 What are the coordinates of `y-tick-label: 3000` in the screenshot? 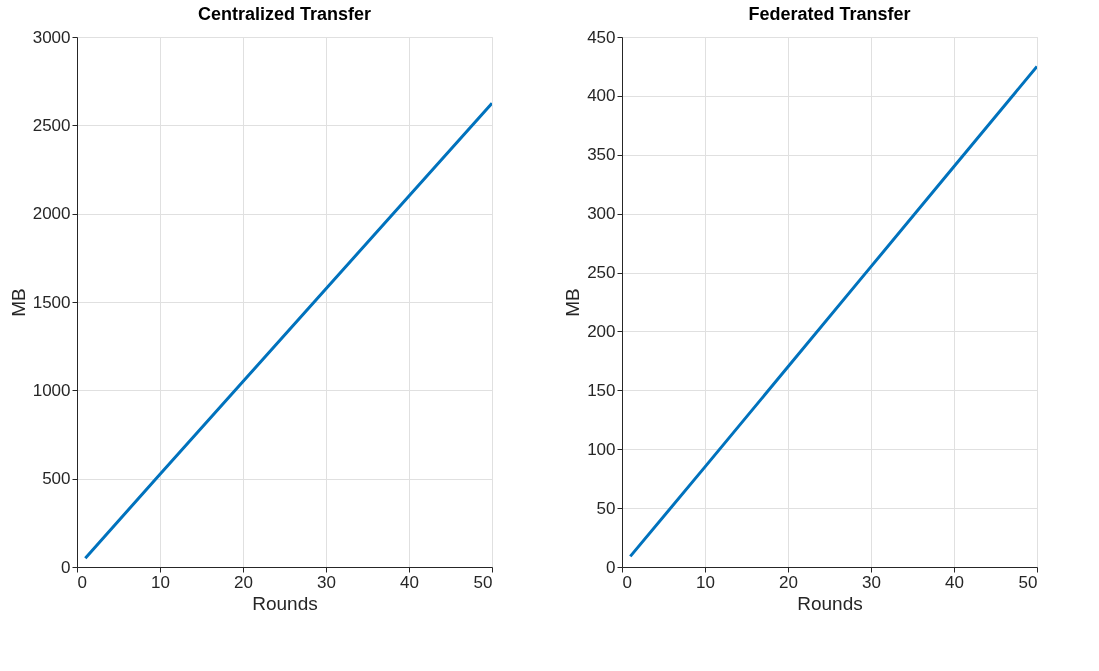 It's located at (51, 37).